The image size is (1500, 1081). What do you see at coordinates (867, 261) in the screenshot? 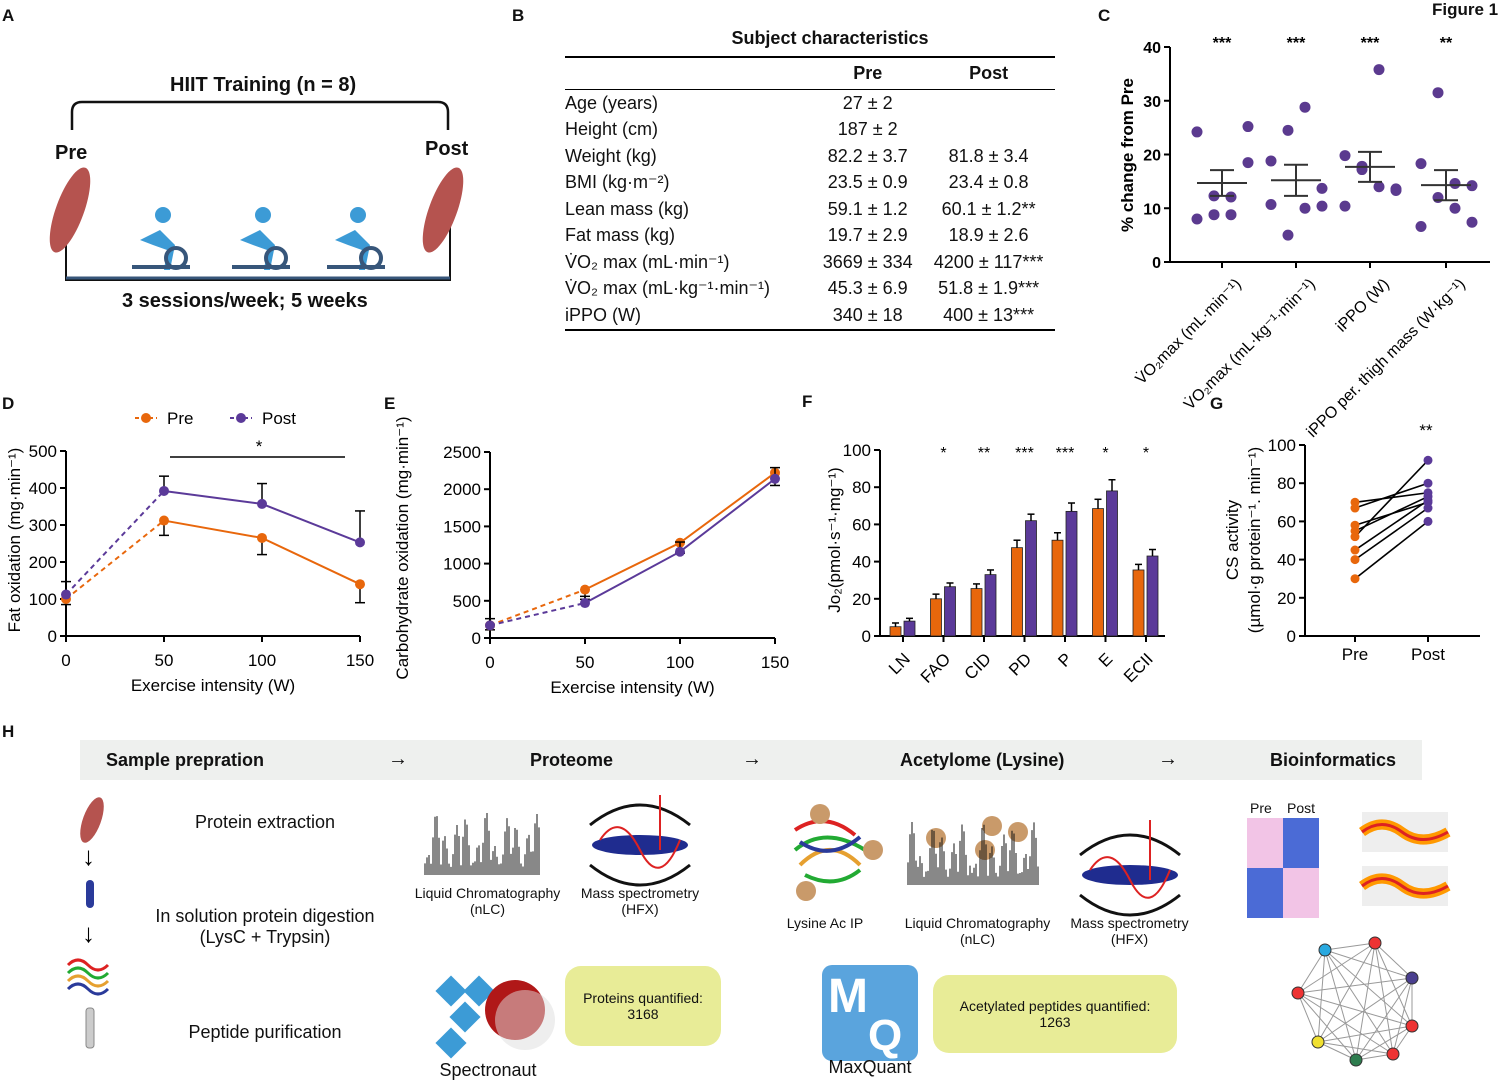
I see `table-cell: 3669 ± 334` at bounding box center [867, 261].